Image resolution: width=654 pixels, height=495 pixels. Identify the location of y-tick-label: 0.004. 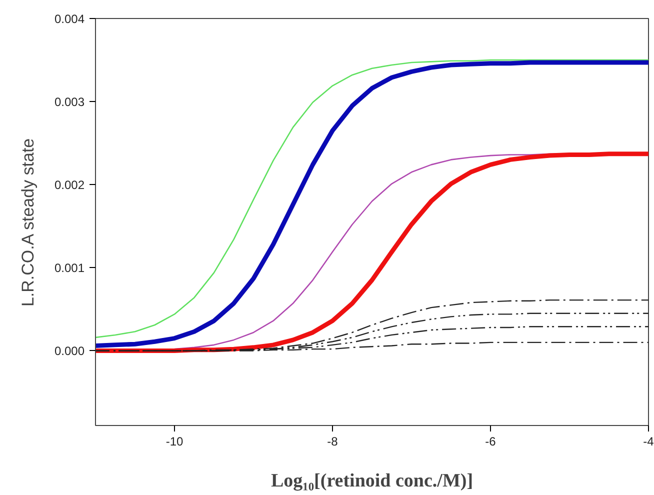
(69, 19).